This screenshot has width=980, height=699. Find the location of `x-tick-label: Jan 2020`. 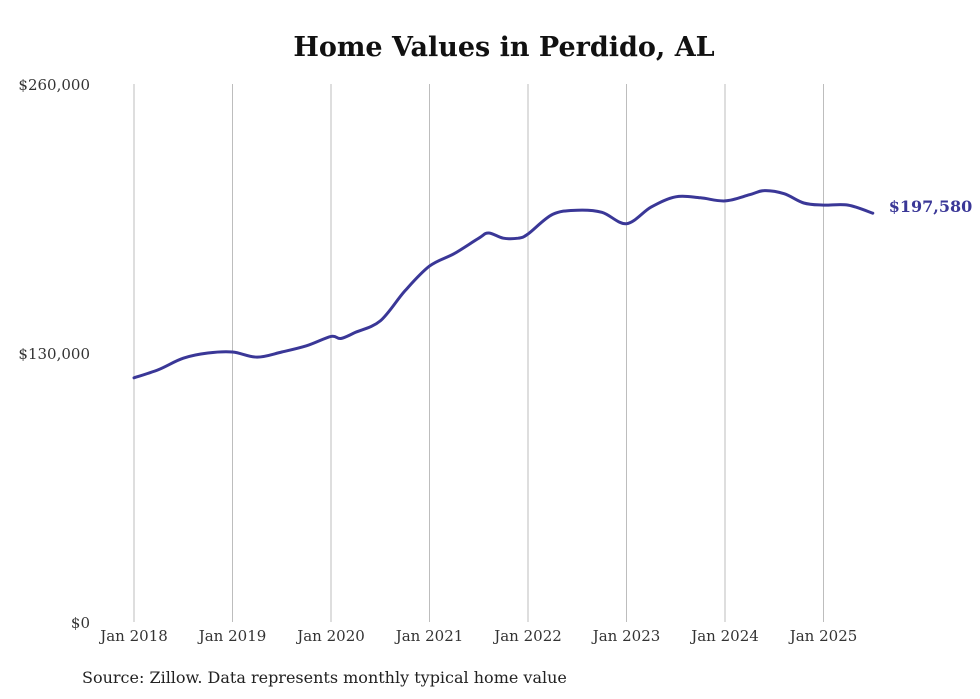

x-tick-label: Jan 2020 is located at coordinates (330, 636).